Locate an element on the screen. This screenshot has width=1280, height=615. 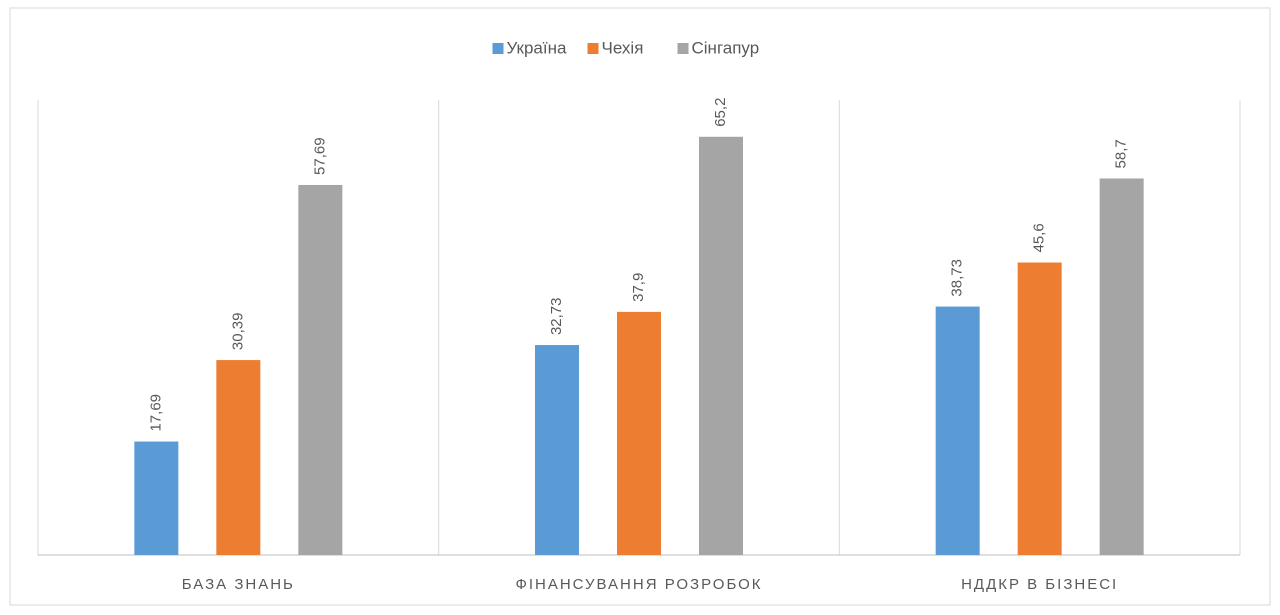
x-tick-label: НДДКР В БІЗНЕСІ is located at coordinates (1039, 584).